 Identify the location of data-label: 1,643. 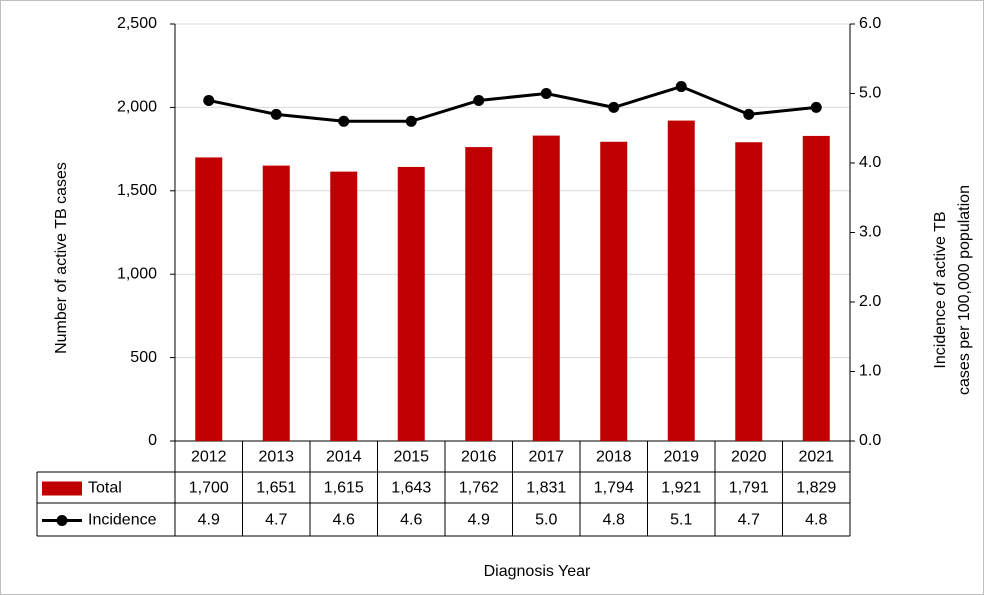
(411, 488).